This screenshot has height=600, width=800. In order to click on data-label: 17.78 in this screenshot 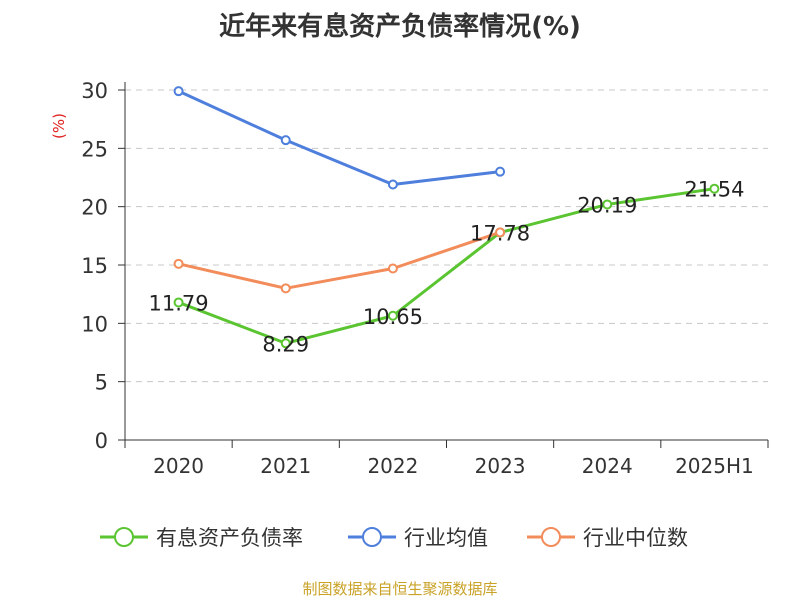, I will do `click(500, 234)`.